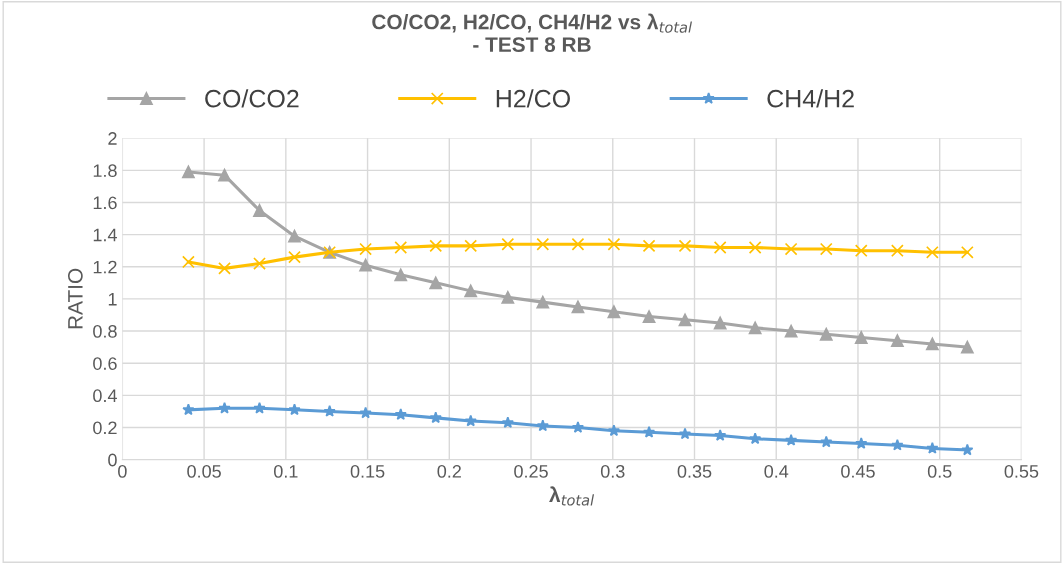  I want to click on y-tick-label: 0.2, so click(105, 428).